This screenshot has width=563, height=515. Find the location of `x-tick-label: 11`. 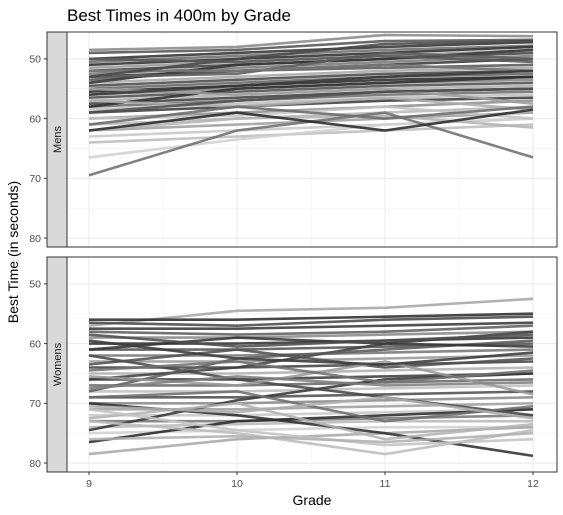

x-tick-label: 11 is located at coordinates (385, 484).